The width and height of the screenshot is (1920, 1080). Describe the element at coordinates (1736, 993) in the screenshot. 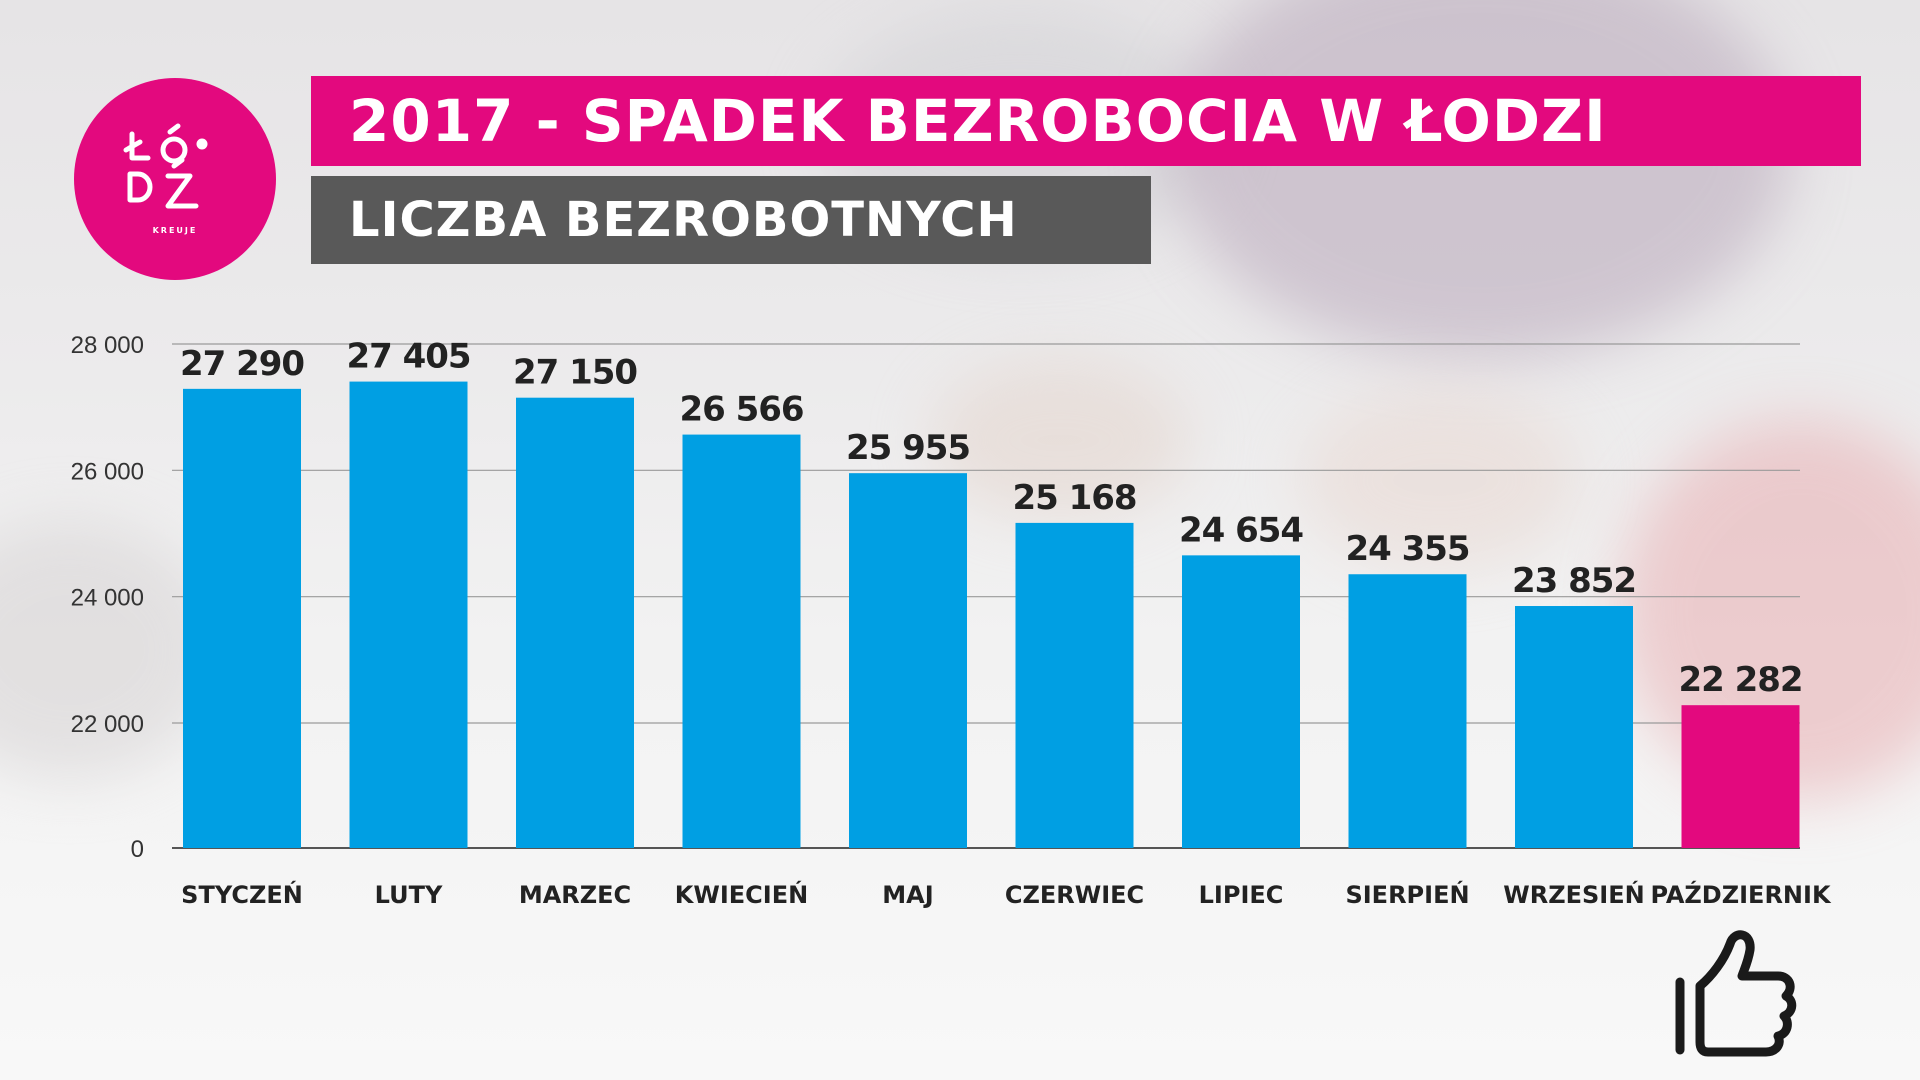

I see `thumbs-up-icon` at that location.